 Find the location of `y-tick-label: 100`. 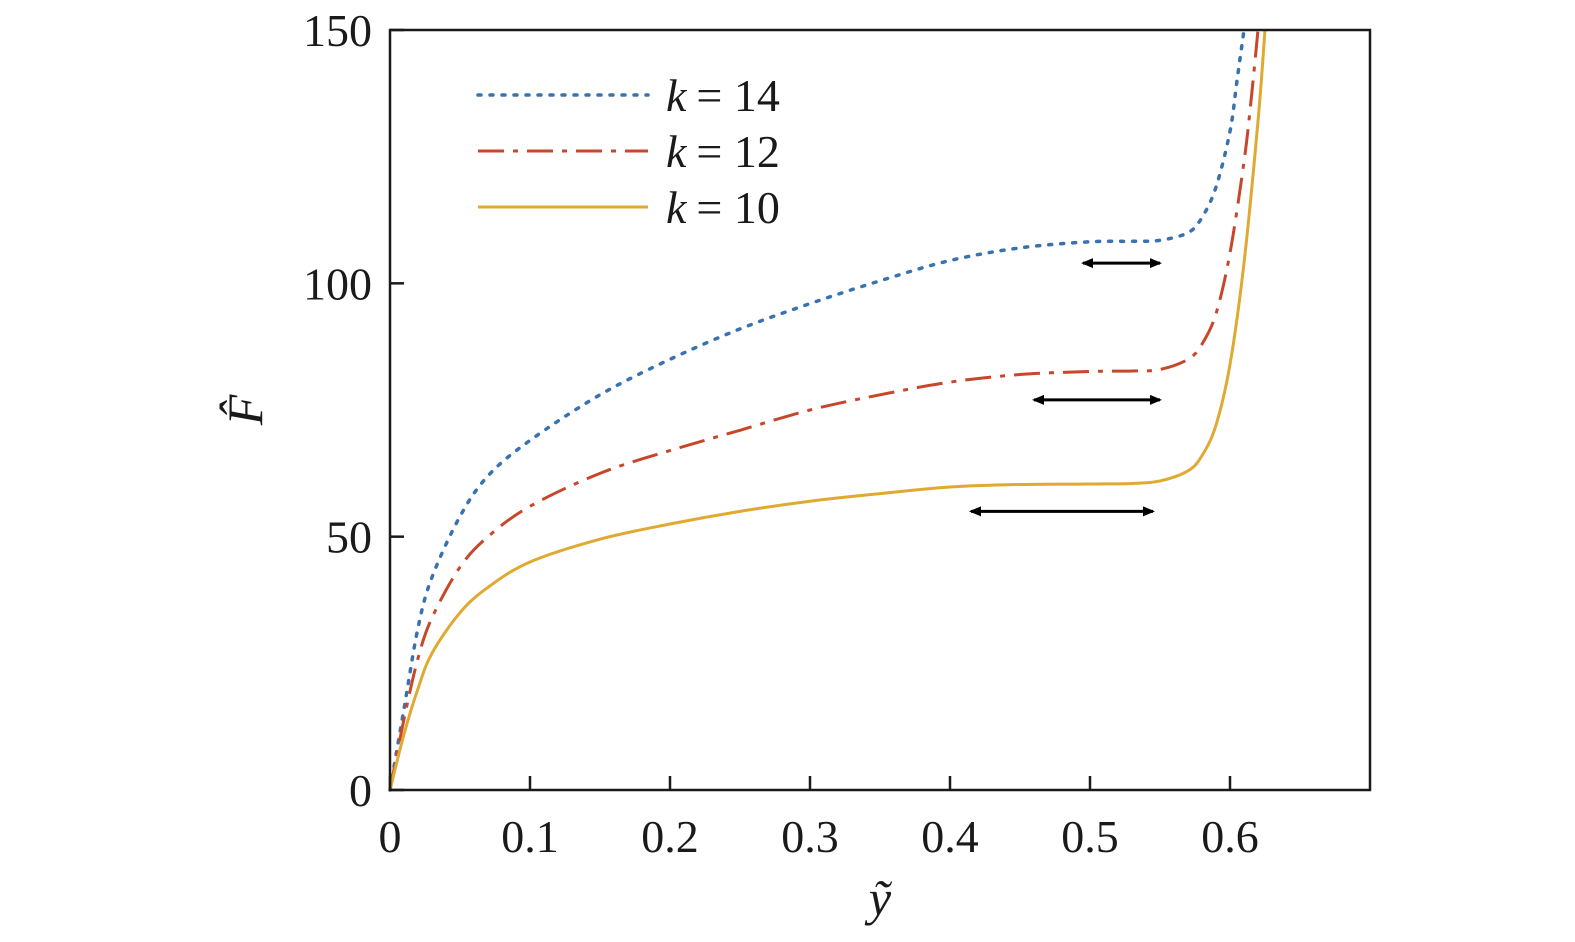

y-tick-label: 100 is located at coordinates (337, 283).